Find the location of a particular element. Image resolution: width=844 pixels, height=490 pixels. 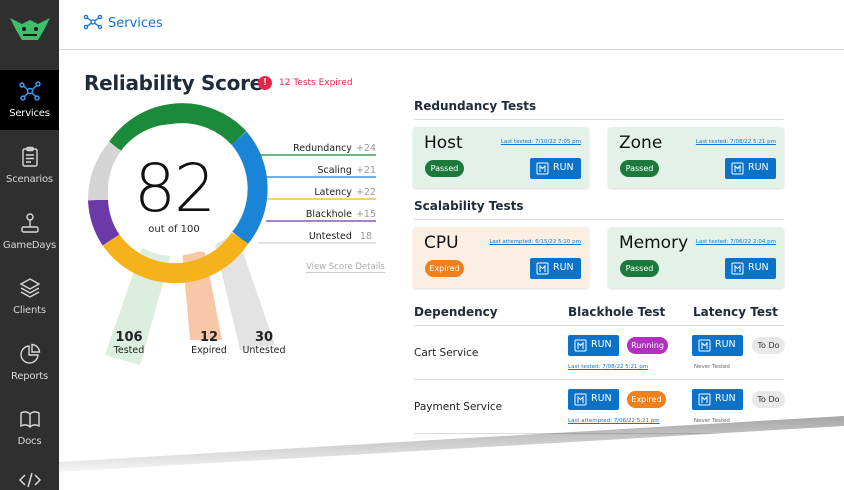

sidebar-item-reports: Reports is located at coordinates (29, 363).